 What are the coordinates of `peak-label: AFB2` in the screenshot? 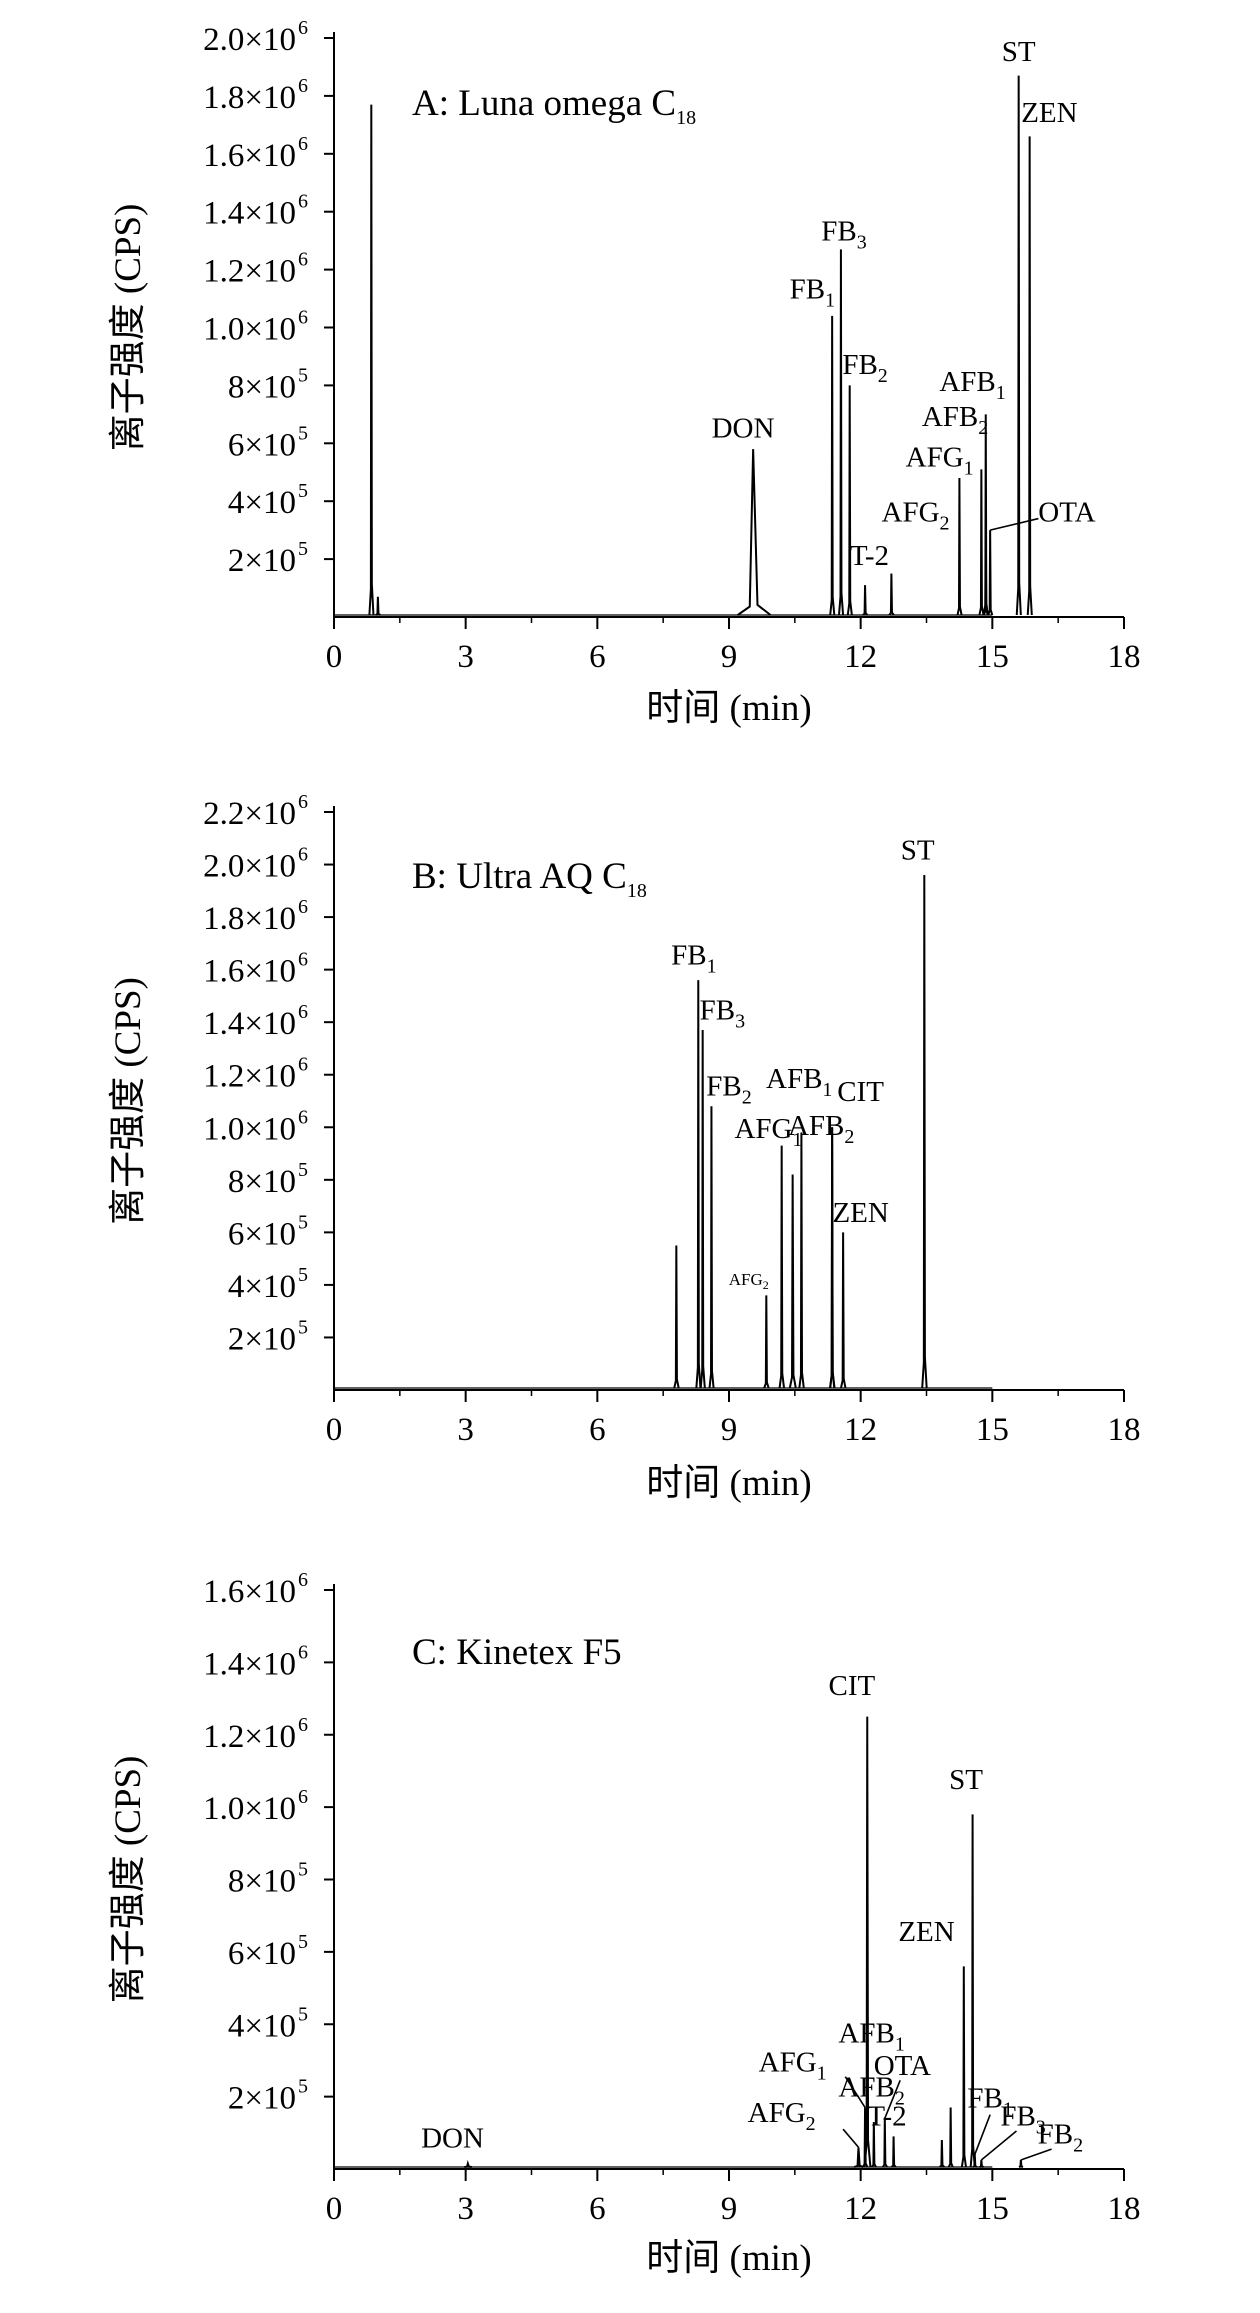 It's located at (821, 1129).